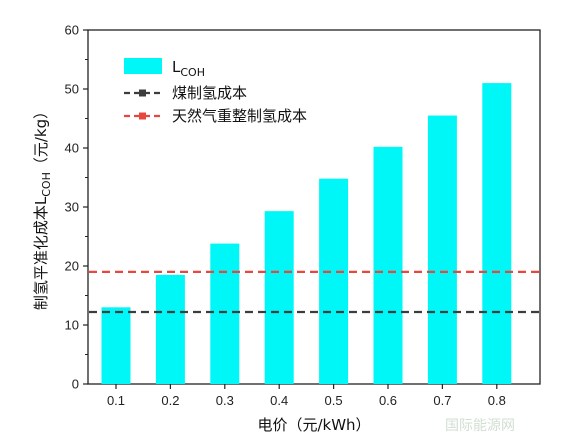 This screenshot has height=442, width=561. I want to click on x-tick-label-0.2: 0.2, so click(170, 400).